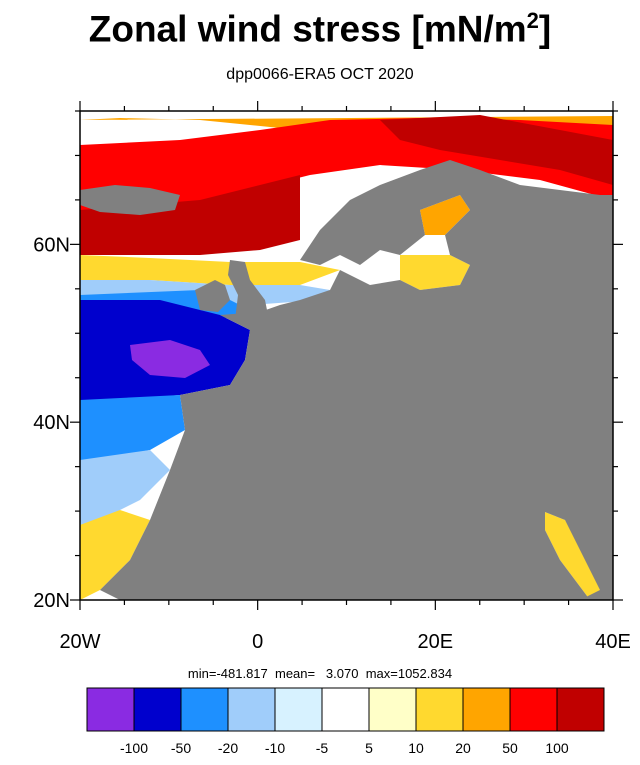 Image resolution: width=640 pixels, height=765 pixels. I want to click on colorbar-label: -100, so click(134, 748).